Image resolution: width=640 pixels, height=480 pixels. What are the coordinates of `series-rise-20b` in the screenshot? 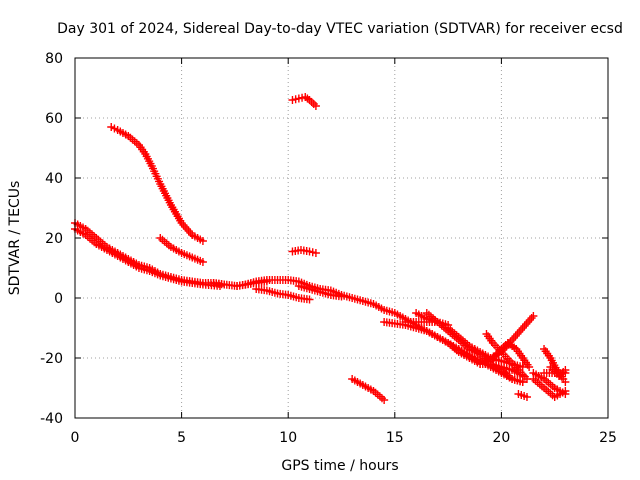 It's located at (510, 355).